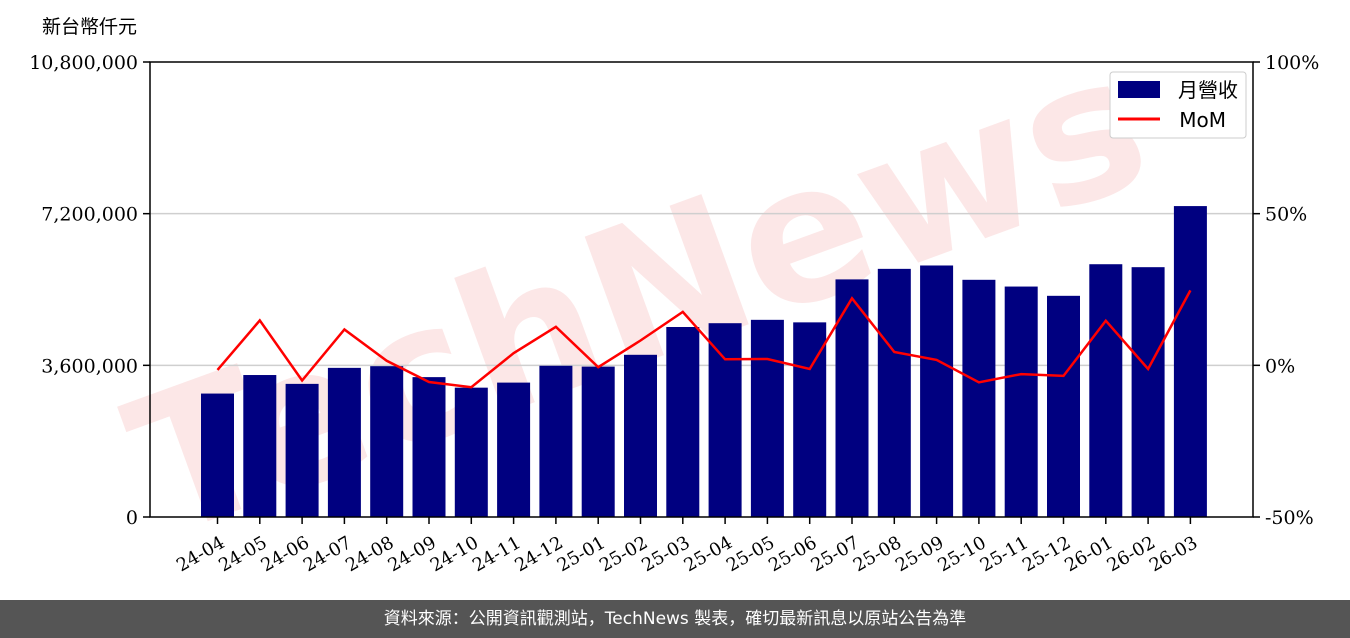 This screenshot has height=638, width=1350. I want to click on y-left-tick-label-1: 3,600,000, so click(89, 366).